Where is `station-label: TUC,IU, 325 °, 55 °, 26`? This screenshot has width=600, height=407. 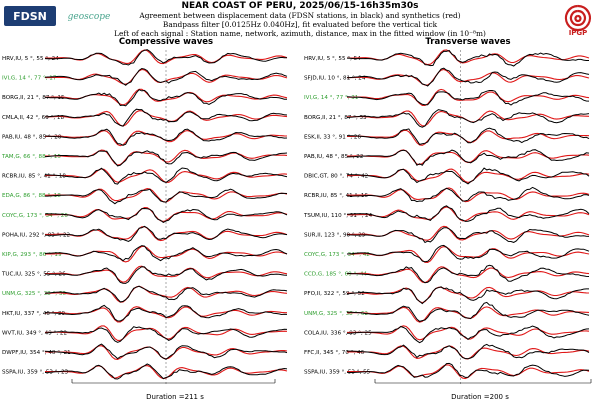
station-label: TUC,IU, 325 °, 55 °, 26 is located at coordinates (33, 275).